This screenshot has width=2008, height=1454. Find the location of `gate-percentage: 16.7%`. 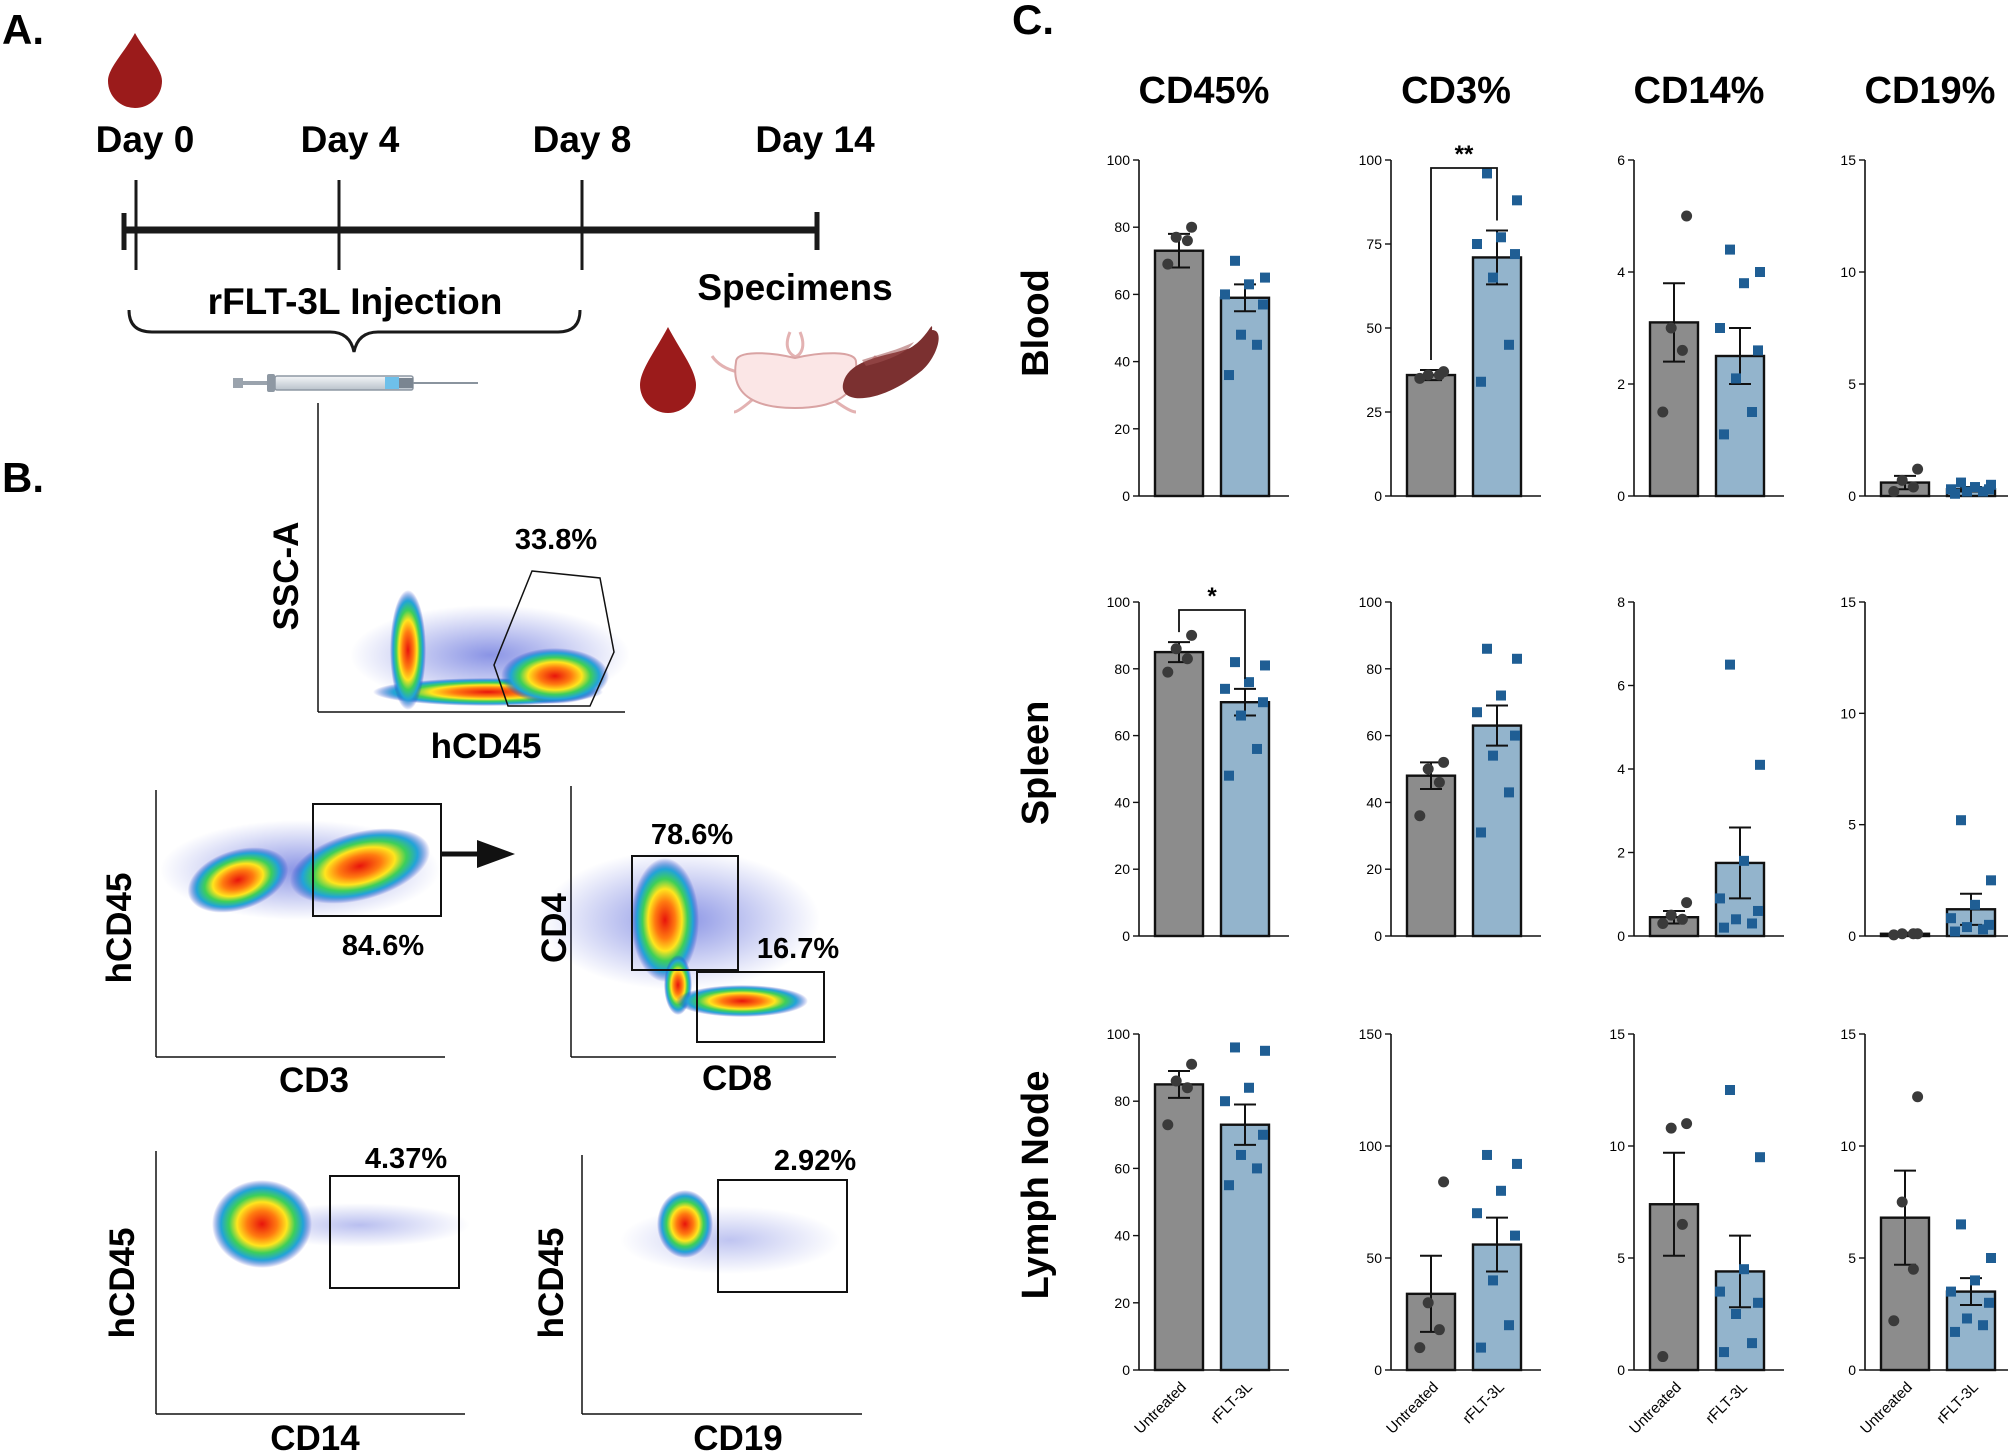

gate-percentage: 16.7% is located at coordinates (798, 949).